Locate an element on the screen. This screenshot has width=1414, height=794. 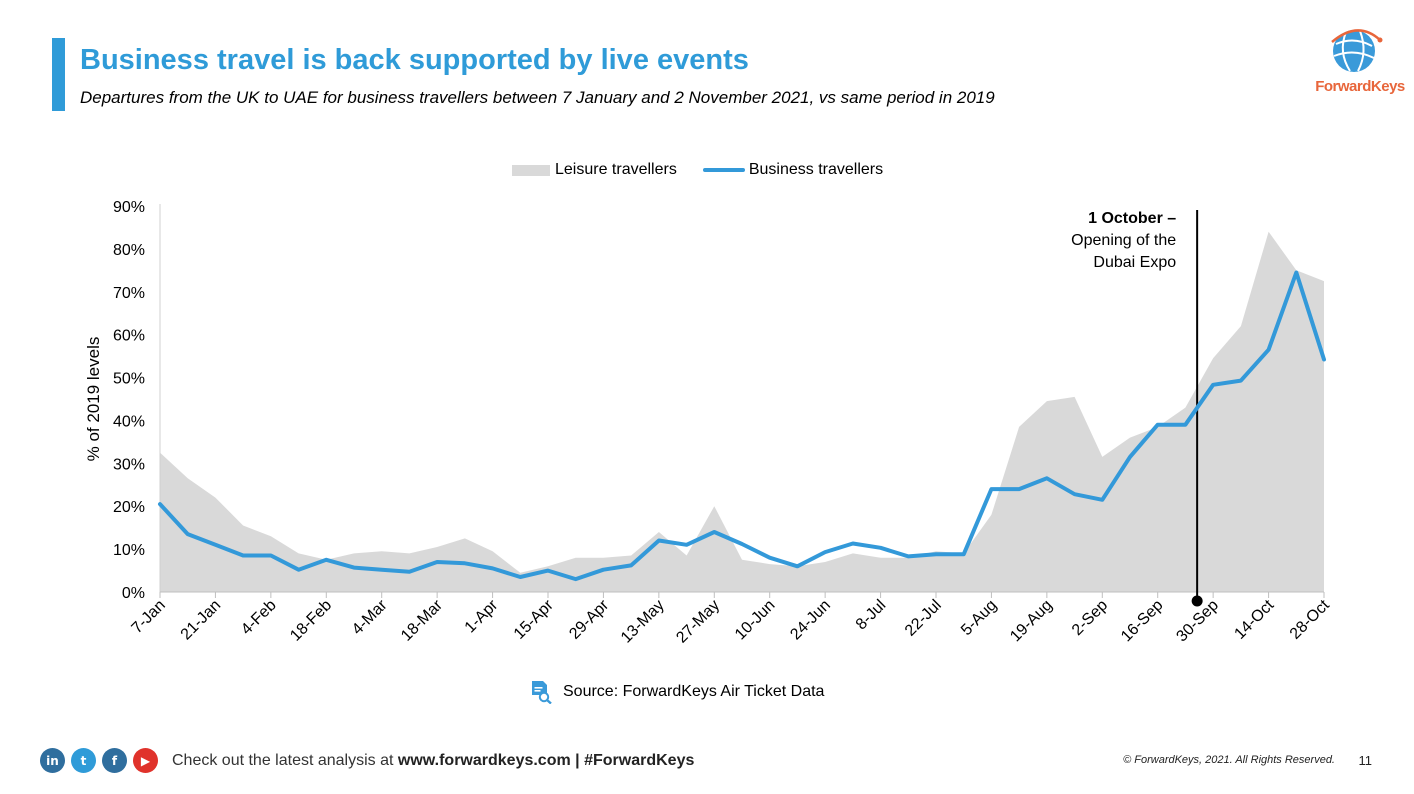
x-tick-label: 7-Jan is located at coordinates (149, 617).